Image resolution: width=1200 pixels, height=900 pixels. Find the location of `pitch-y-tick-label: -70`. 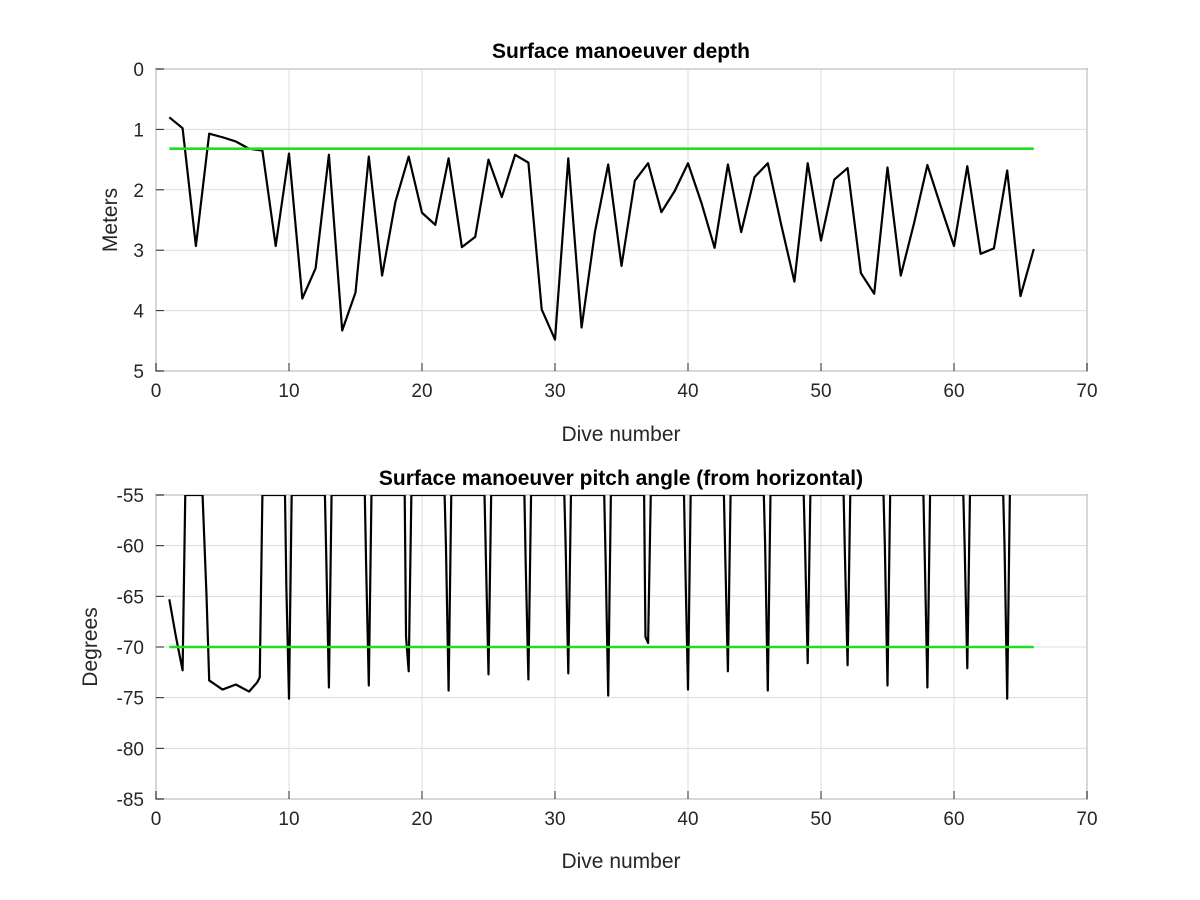

pitch-y-tick-label: -70 is located at coordinates (130, 648).